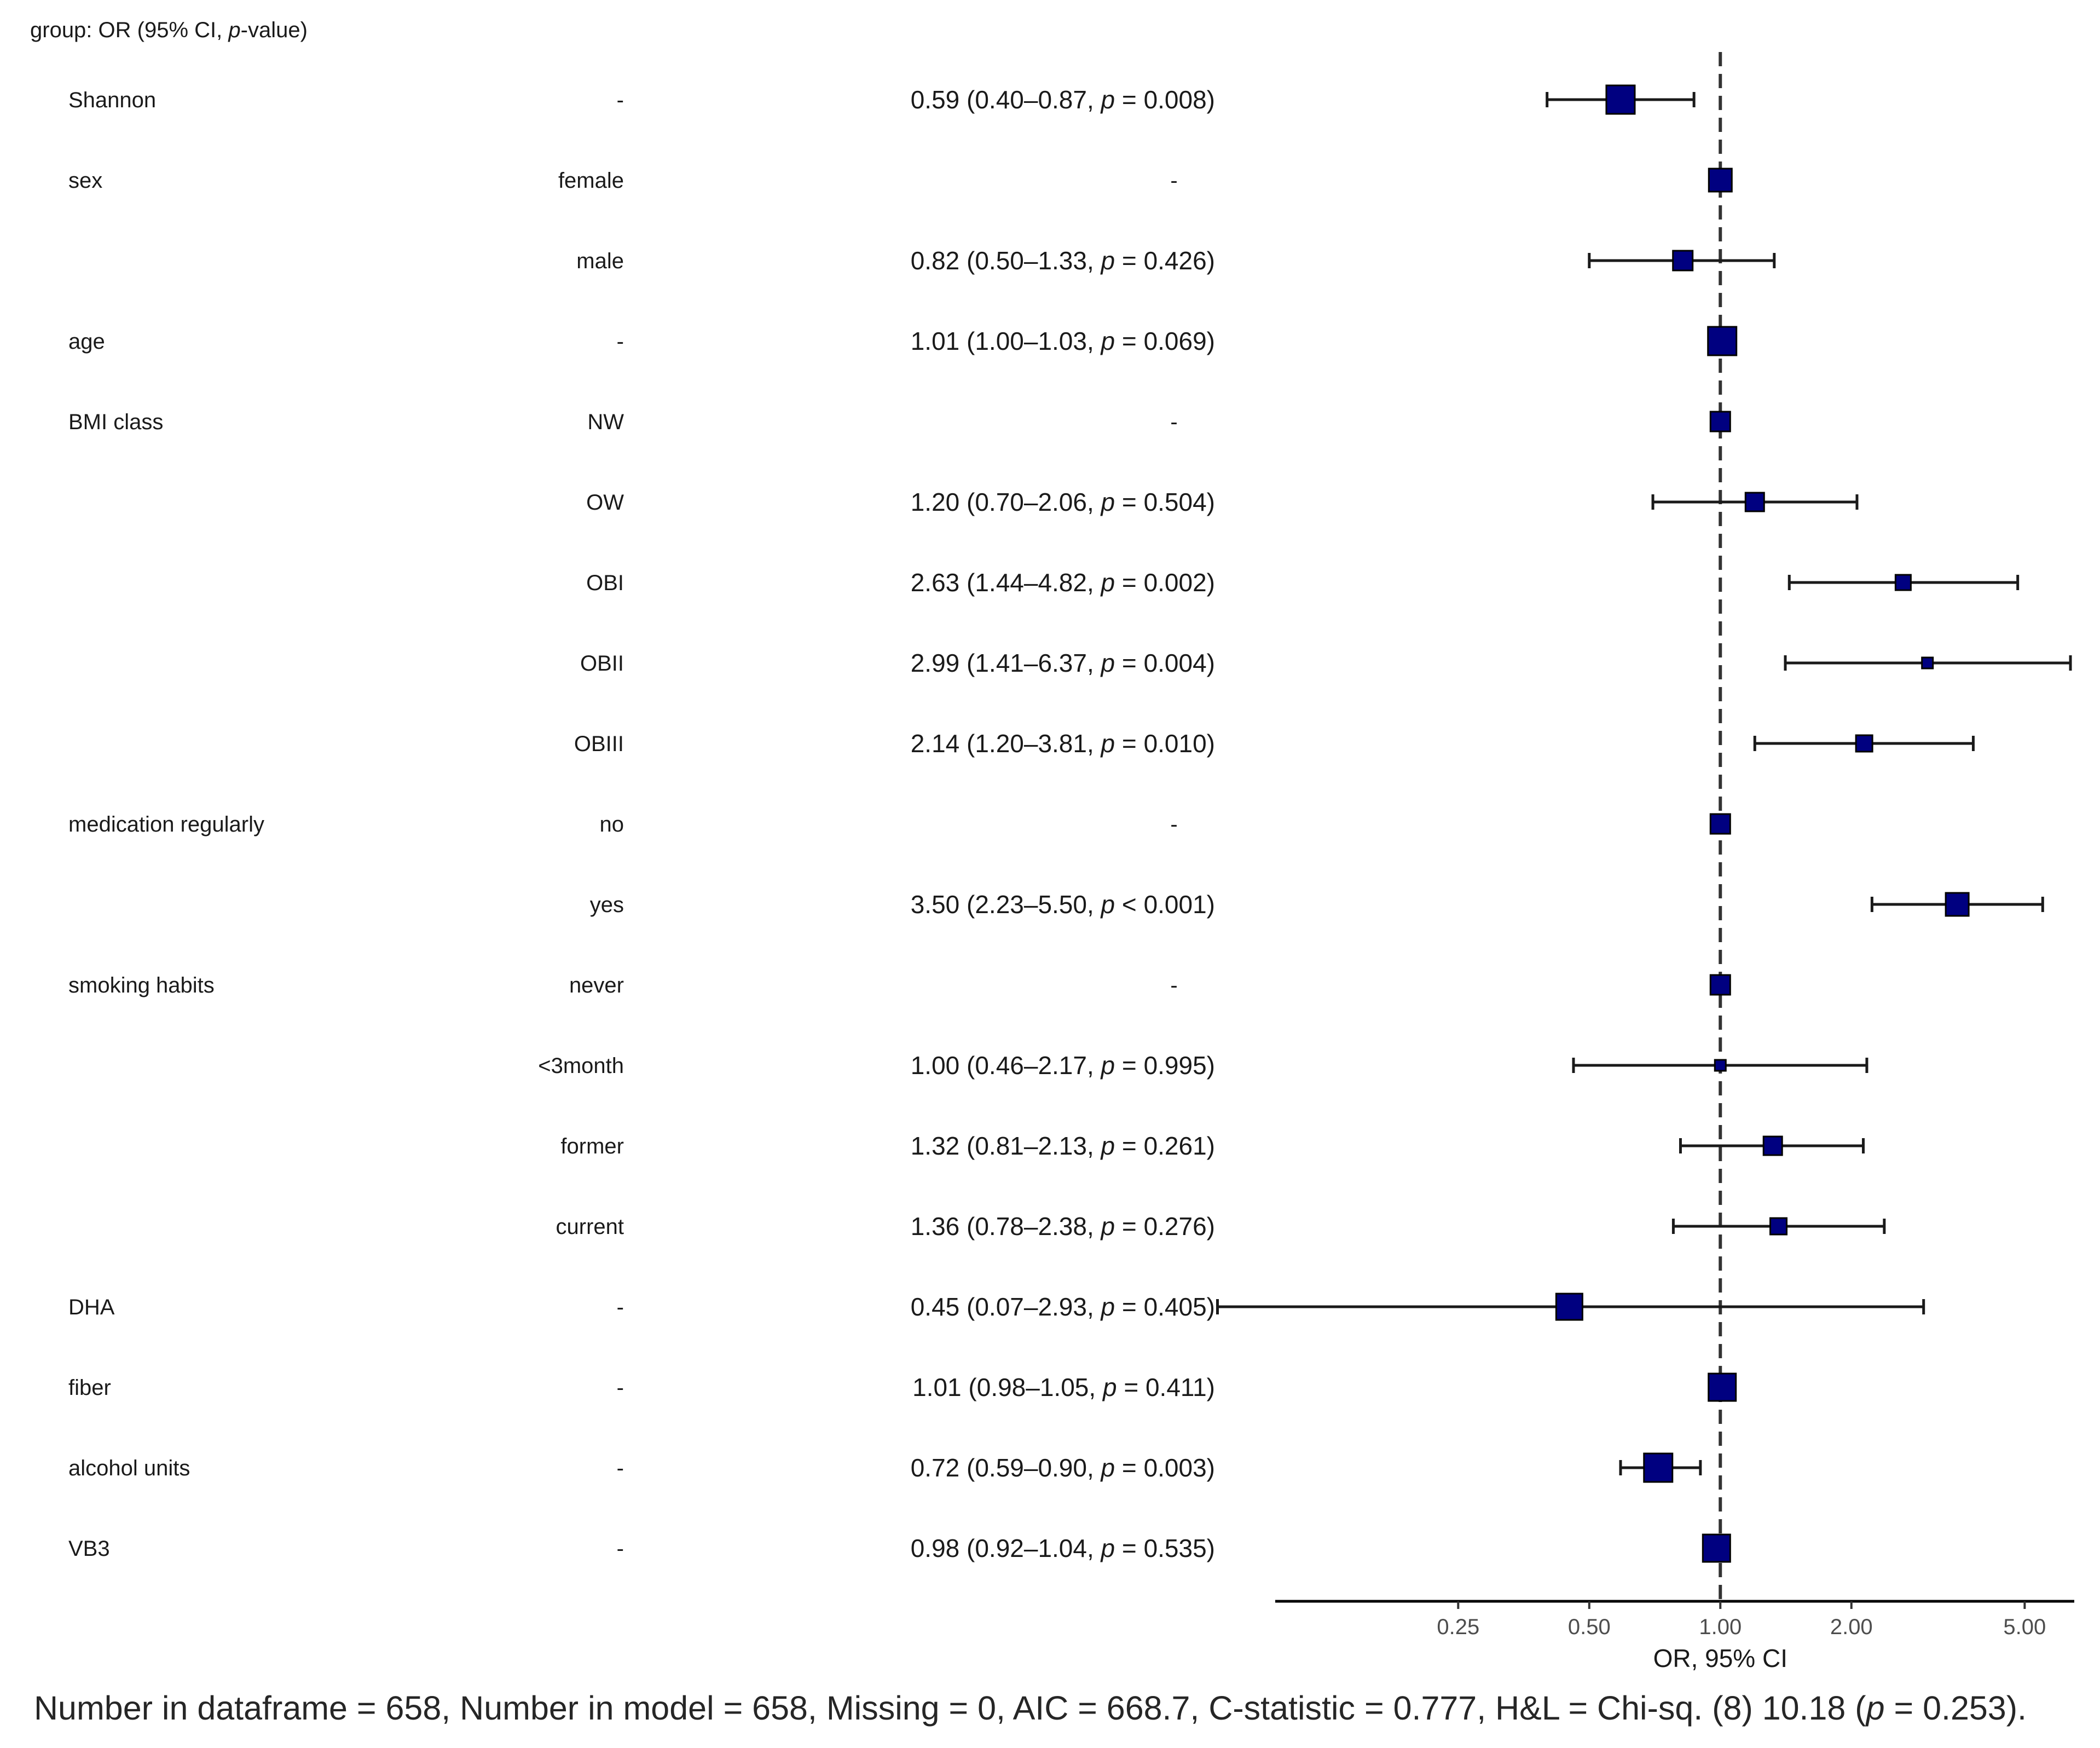 This screenshot has width=2100, height=1748. I want to click on estimate-label: 1.36 (0.78–2.38, p = 0.276), so click(1063, 1227).